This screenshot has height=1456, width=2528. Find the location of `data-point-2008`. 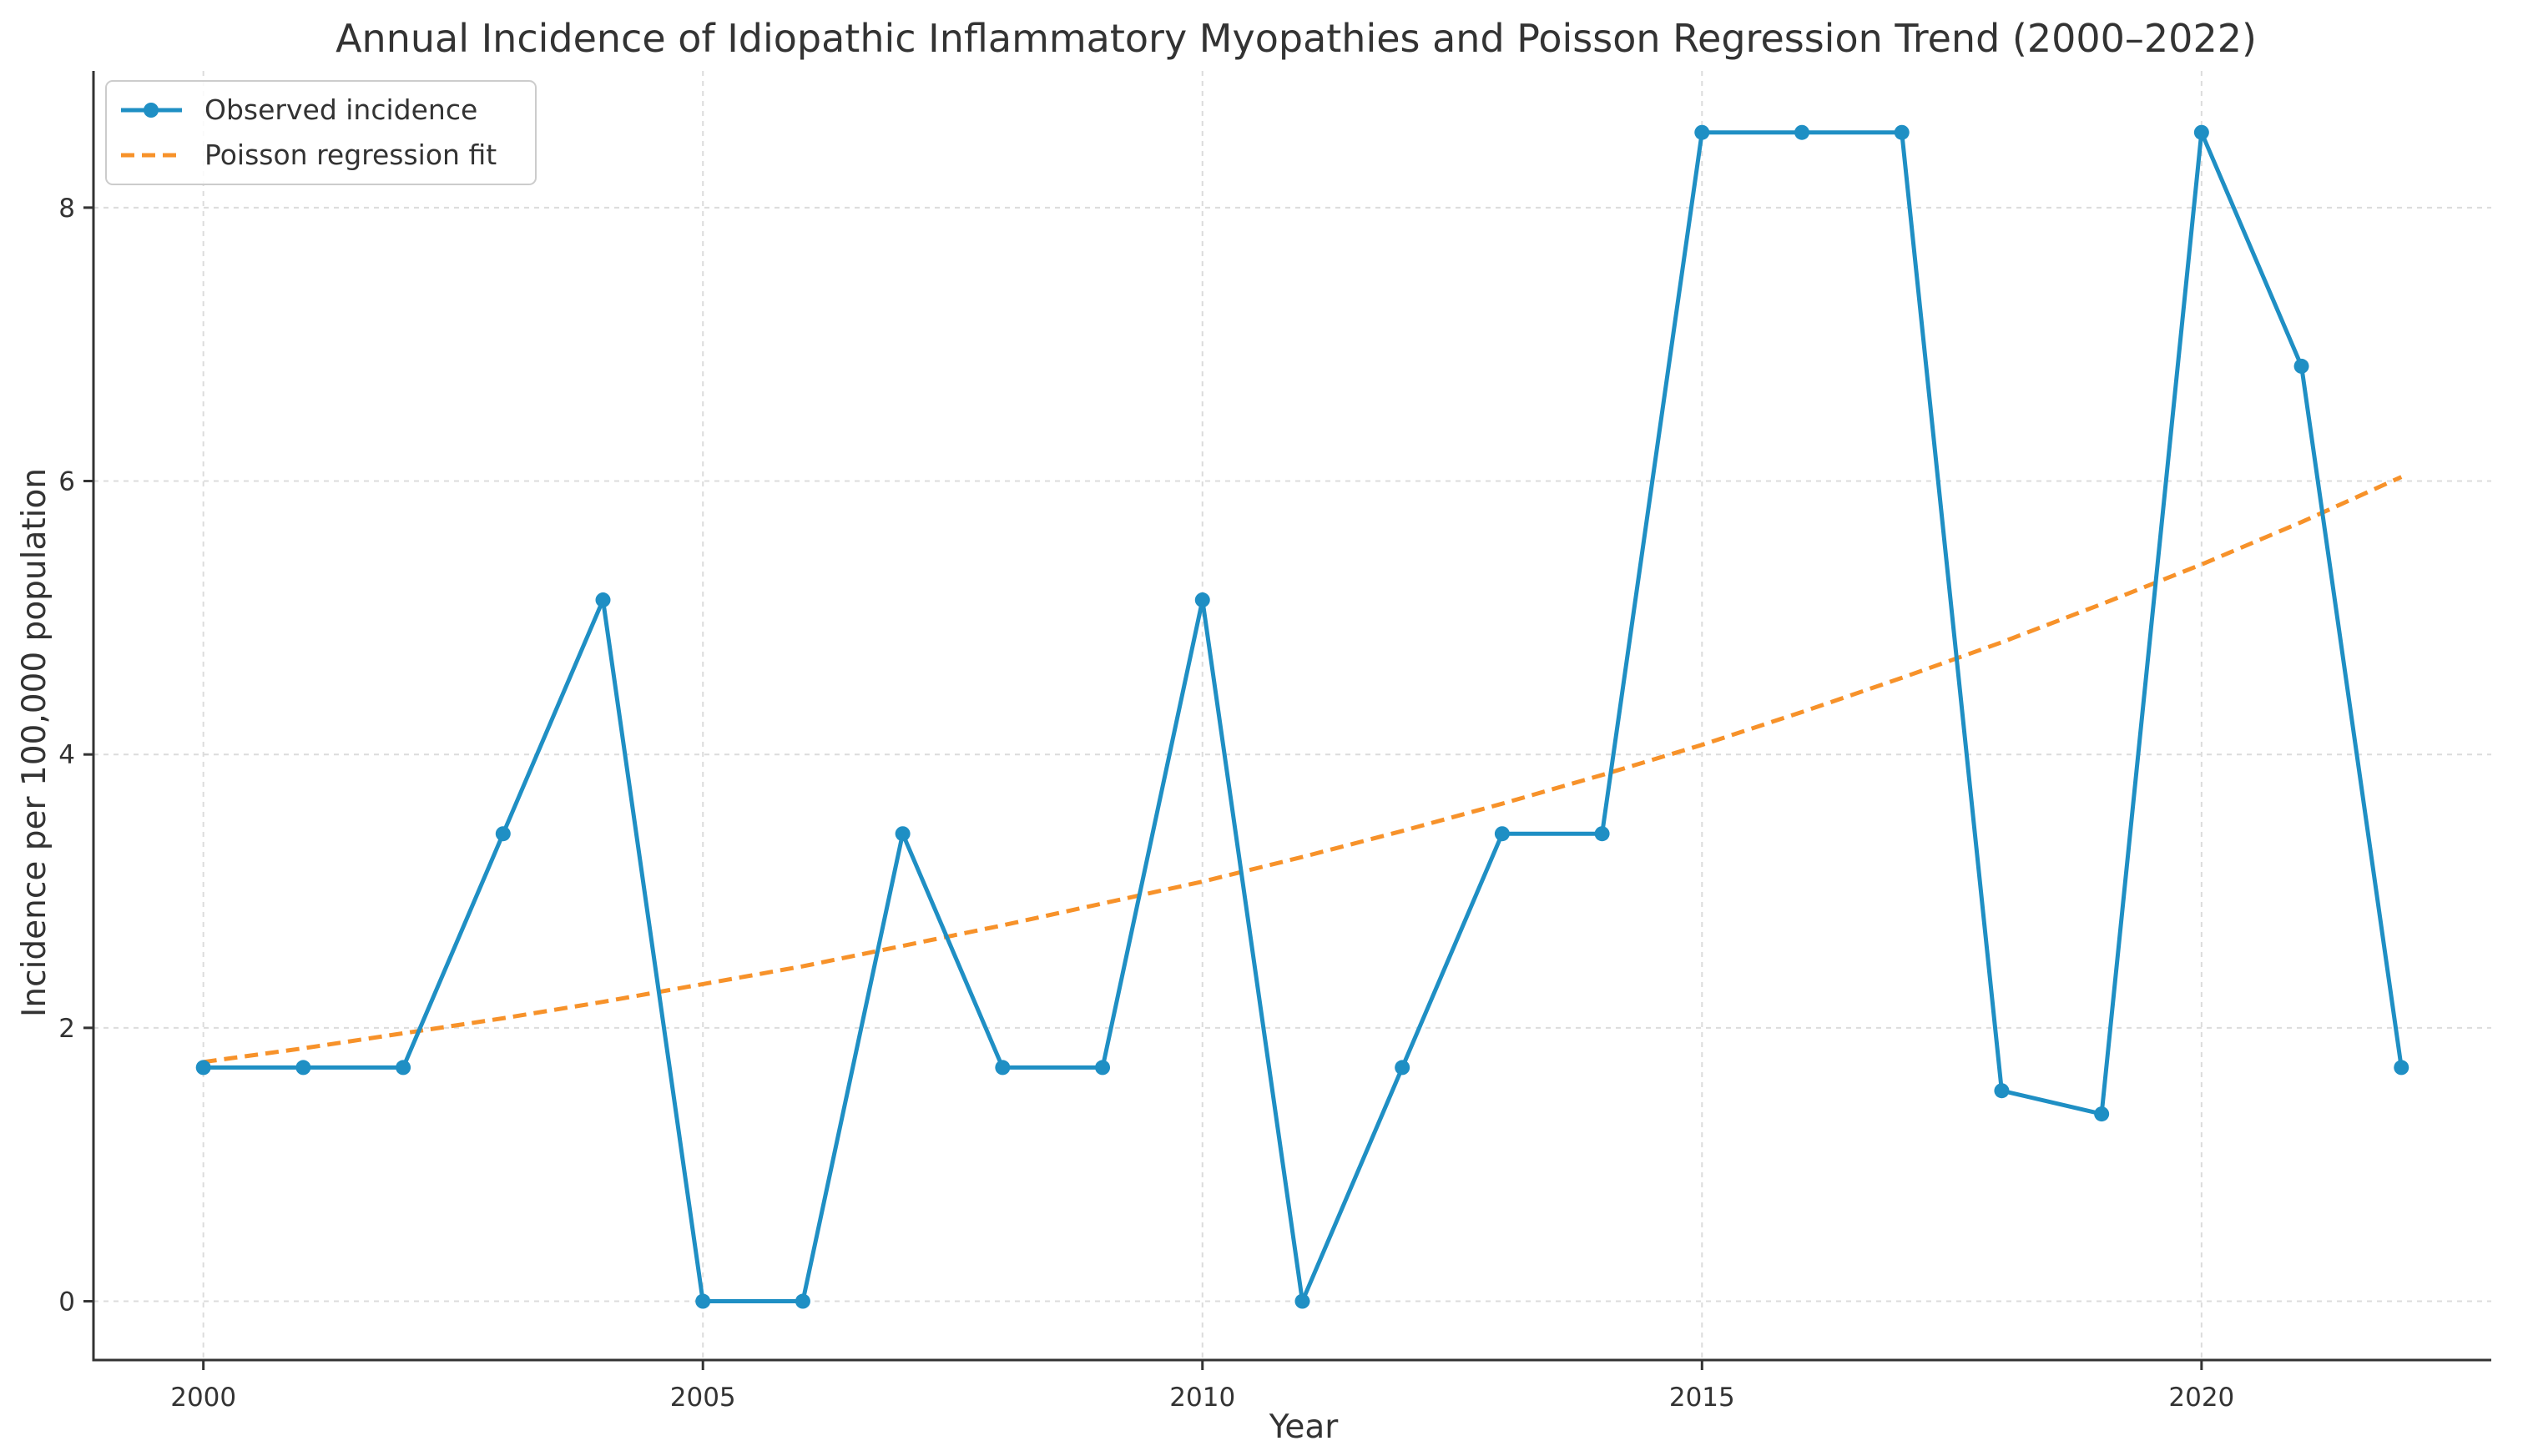

data-point-2008 is located at coordinates (1003, 1068).